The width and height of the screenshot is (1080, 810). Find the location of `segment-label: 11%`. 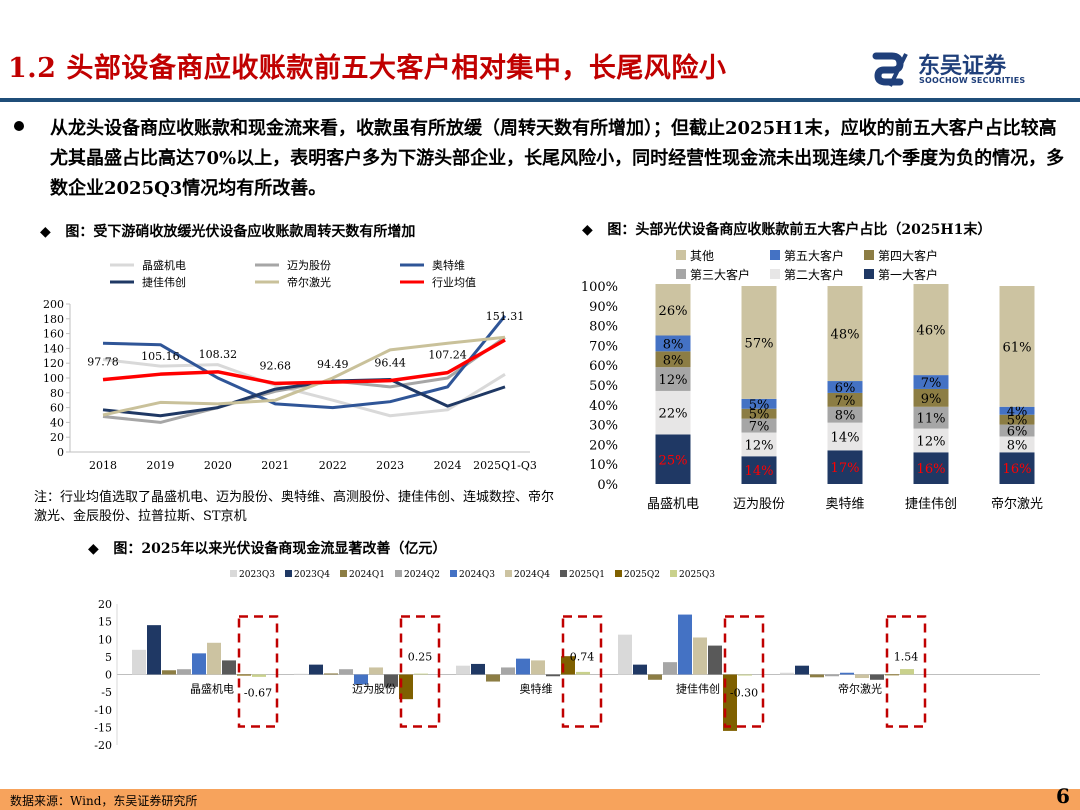

segment-label: 11% is located at coordinates (931, 419).